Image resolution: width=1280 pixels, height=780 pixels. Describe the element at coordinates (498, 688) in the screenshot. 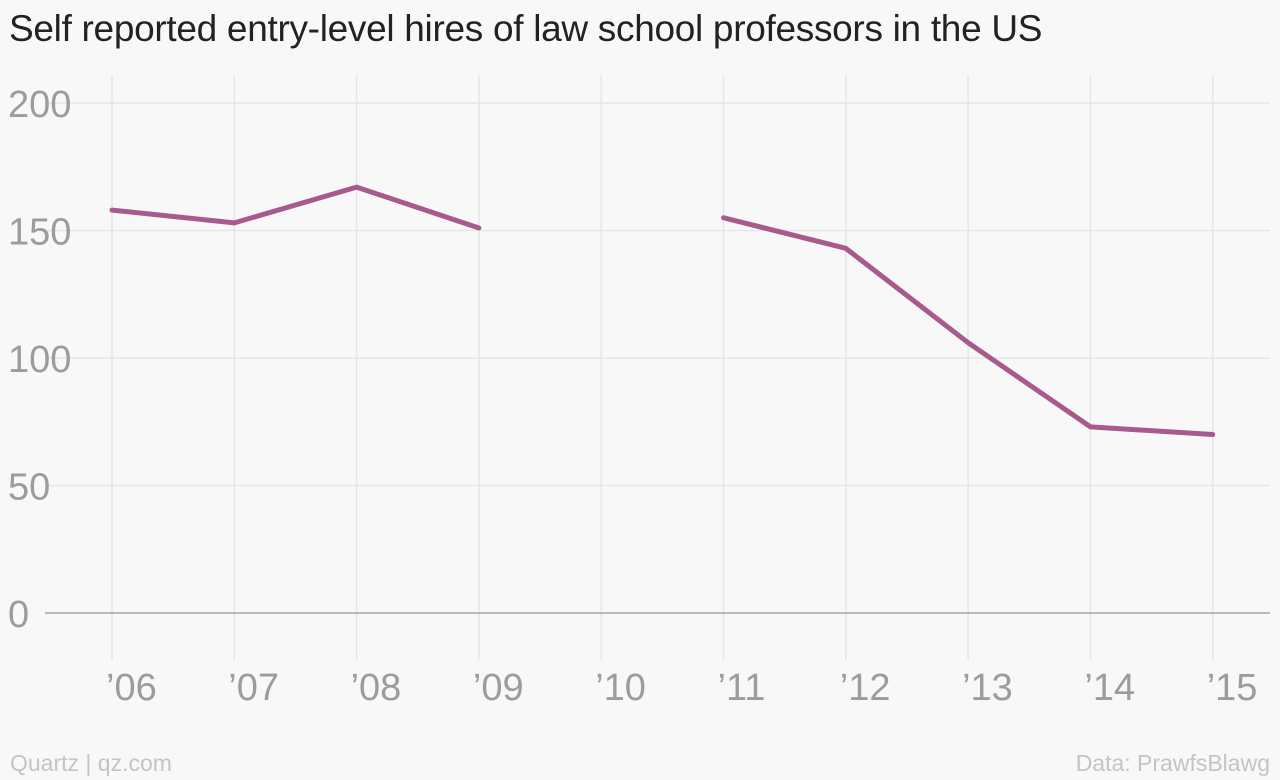

I see `x-tick-label: ’09` at that location.